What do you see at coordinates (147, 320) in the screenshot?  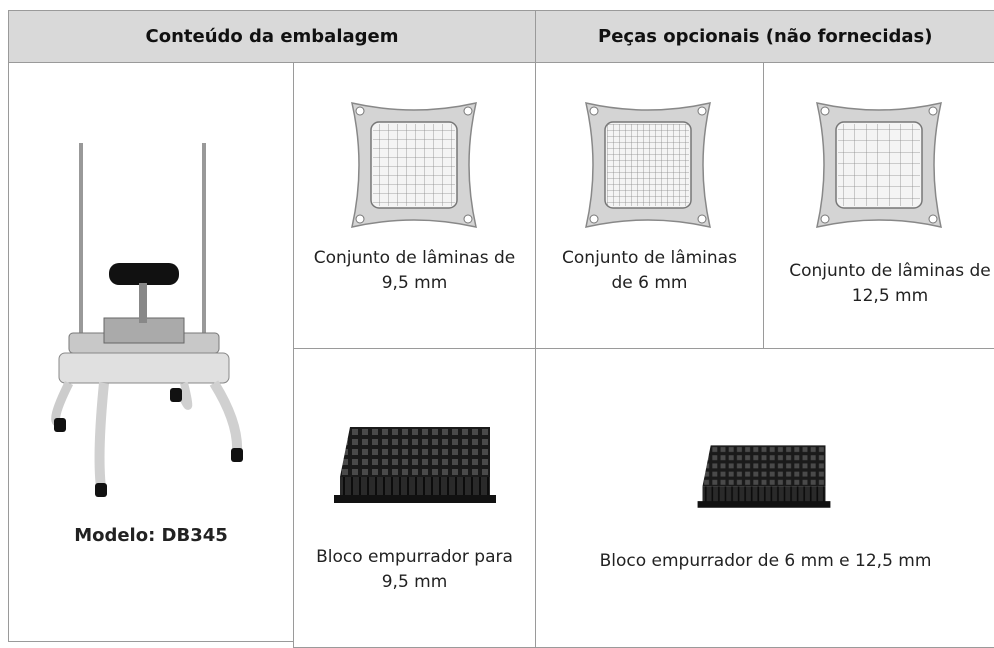 I see `machine-image` at bounding box center [147, 320].